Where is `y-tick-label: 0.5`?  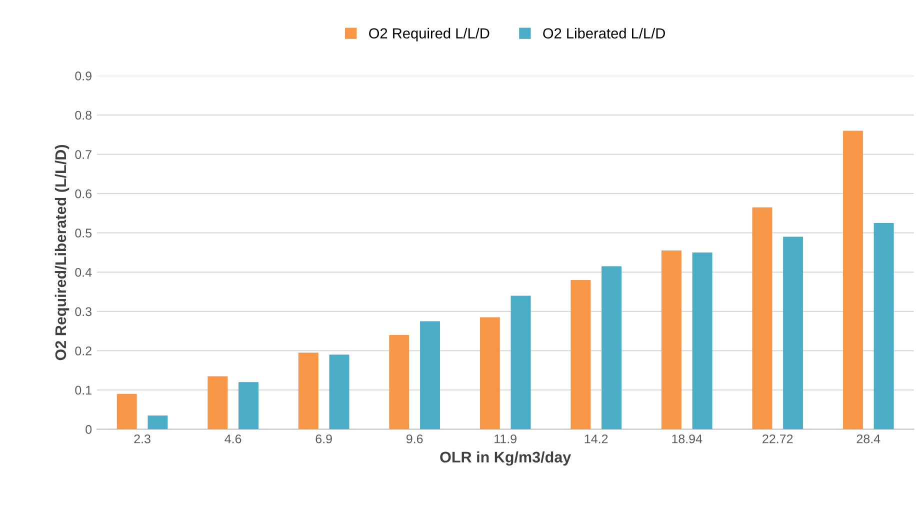 y-tick-label: 0.5 is located at coordinates (83, 233).